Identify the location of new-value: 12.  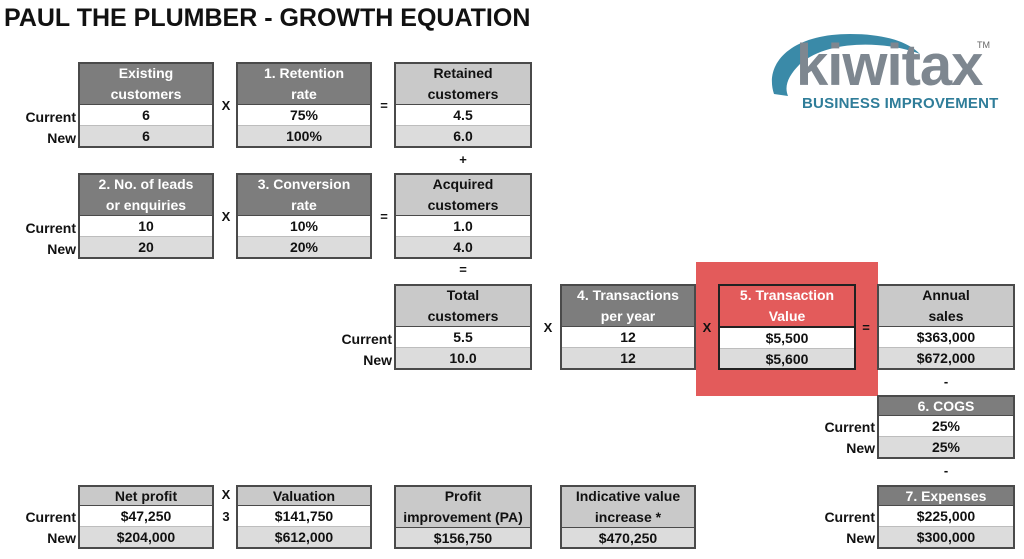
(628, 358).